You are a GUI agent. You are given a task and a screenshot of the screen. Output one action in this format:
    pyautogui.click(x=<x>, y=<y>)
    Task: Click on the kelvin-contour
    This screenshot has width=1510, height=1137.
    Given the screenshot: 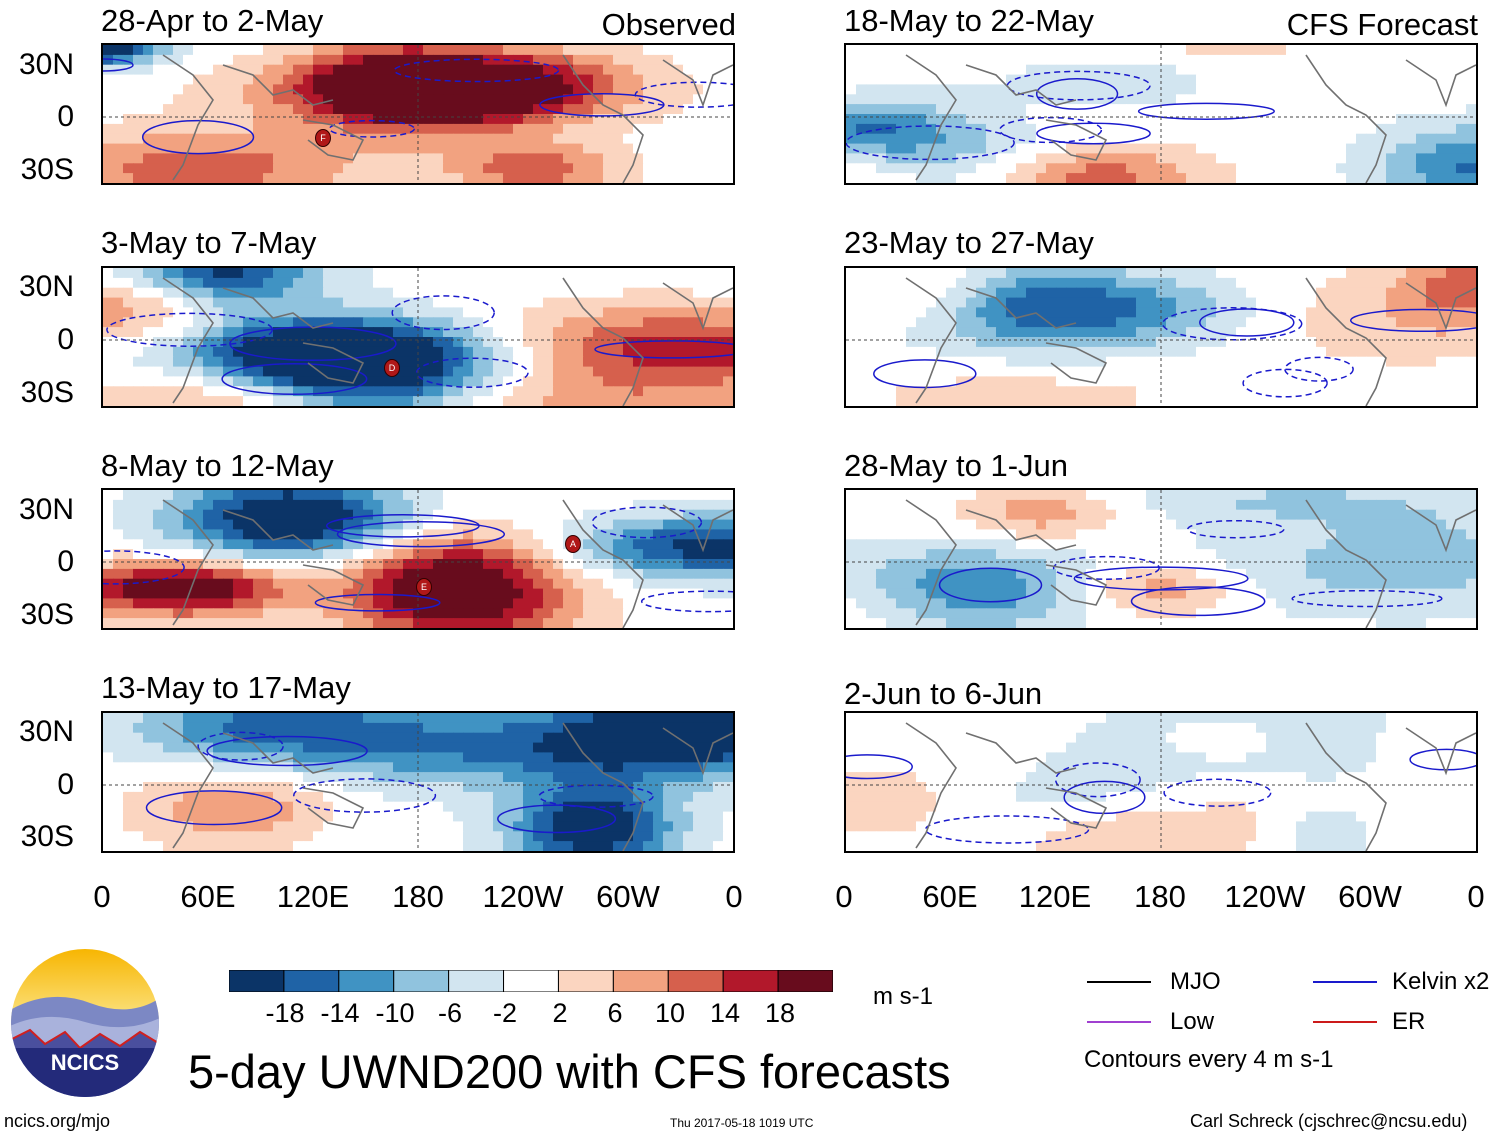 What is the action you would take?
    pyautogui.click(x=686, y=601)
    